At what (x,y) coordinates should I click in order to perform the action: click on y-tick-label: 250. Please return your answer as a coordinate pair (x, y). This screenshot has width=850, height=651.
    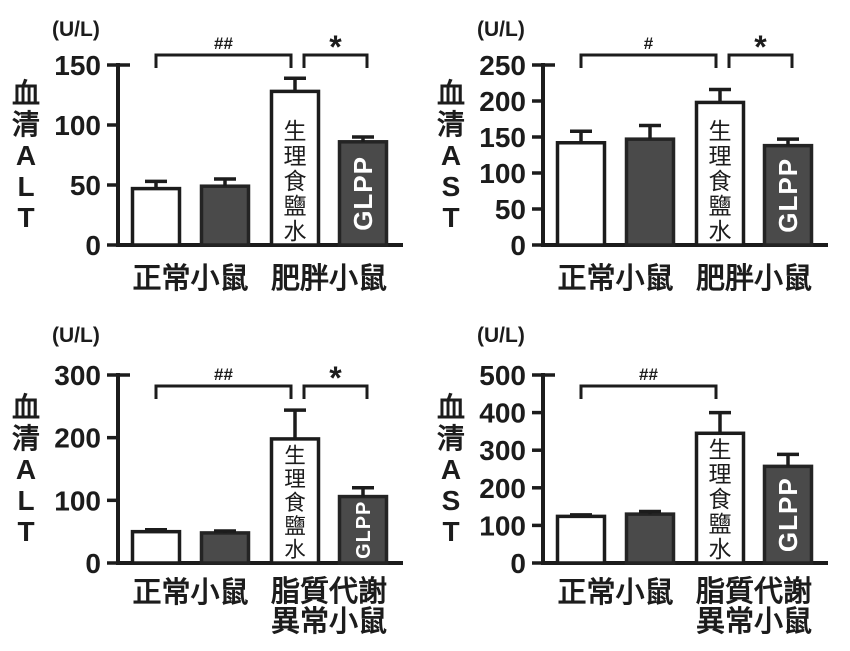
    Looking at the image, I should click on (502, 65).